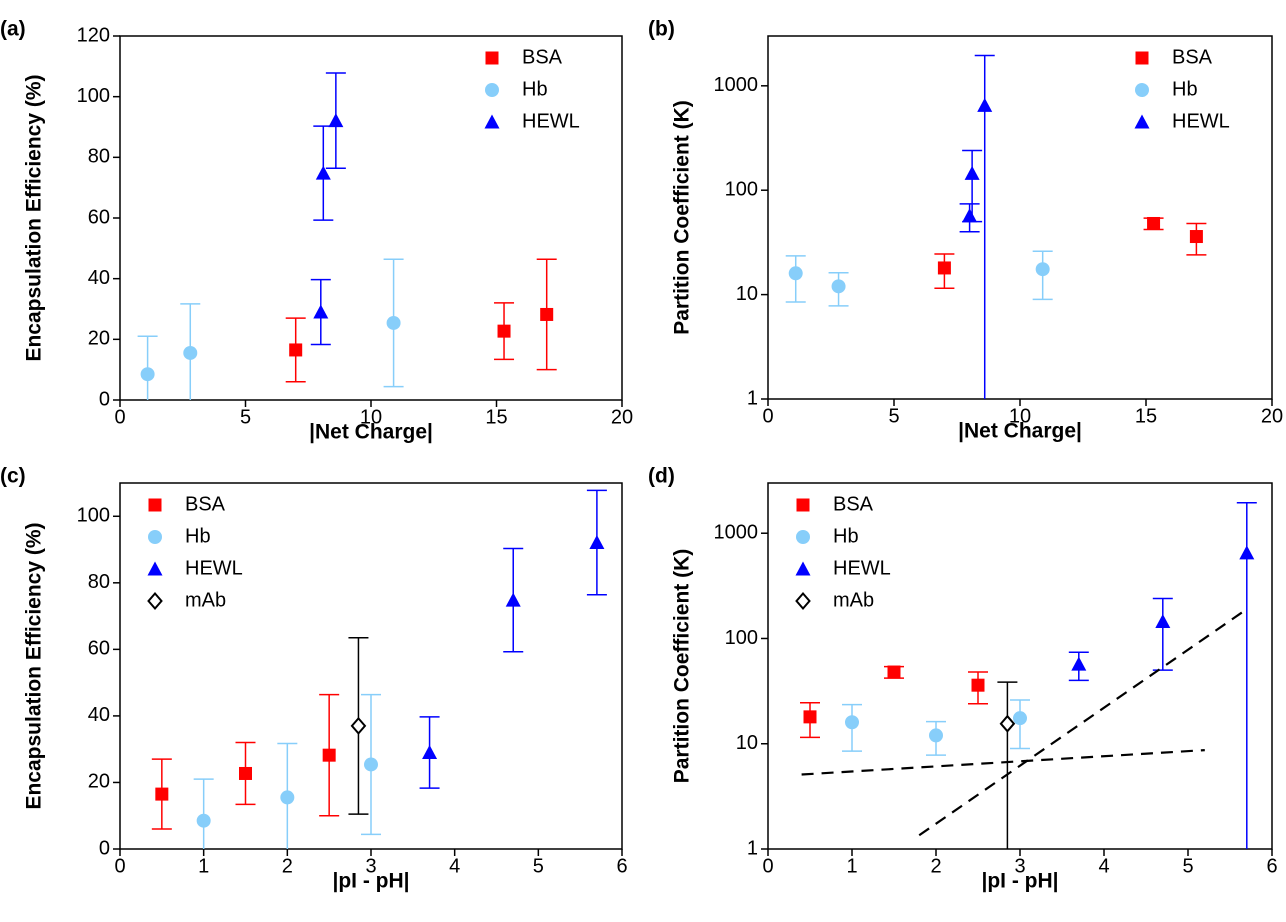  What do you see at coordinates (13, 476) in the screenshot?
I see `panel-label: (c)` at bounding box center [13, 476].